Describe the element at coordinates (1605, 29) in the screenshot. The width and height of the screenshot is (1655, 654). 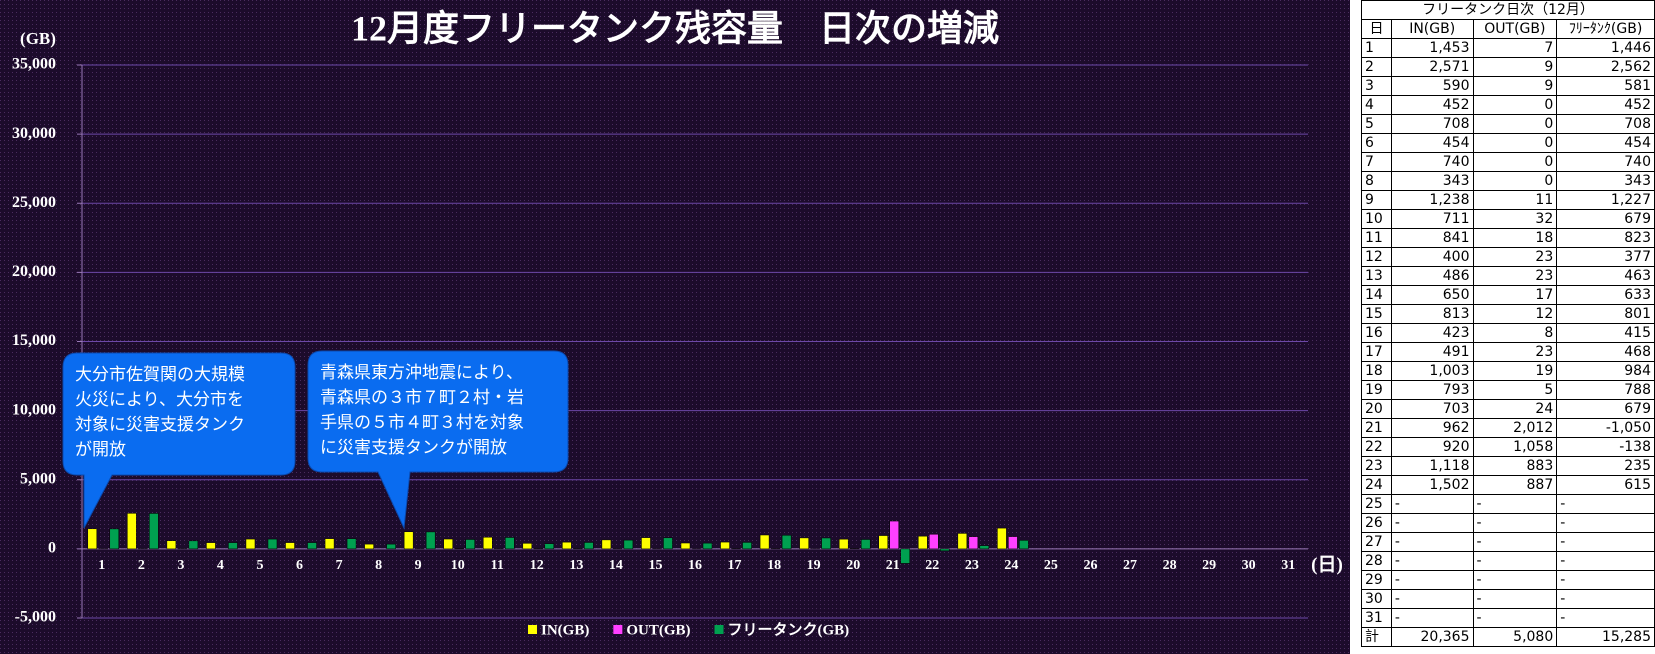
I see `table-cell: ﾌﾘｰﾀﾝｸ(GB)` at that location.